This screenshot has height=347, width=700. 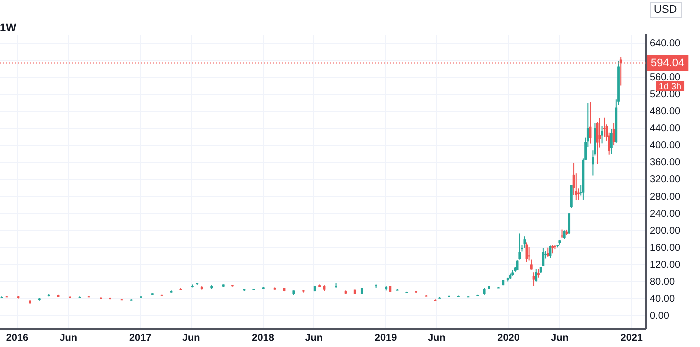 What do you see at coordinates (666, 180) in the screenshot?
I see `y-tick-label: 320.00` at bounding box center [666, 180].